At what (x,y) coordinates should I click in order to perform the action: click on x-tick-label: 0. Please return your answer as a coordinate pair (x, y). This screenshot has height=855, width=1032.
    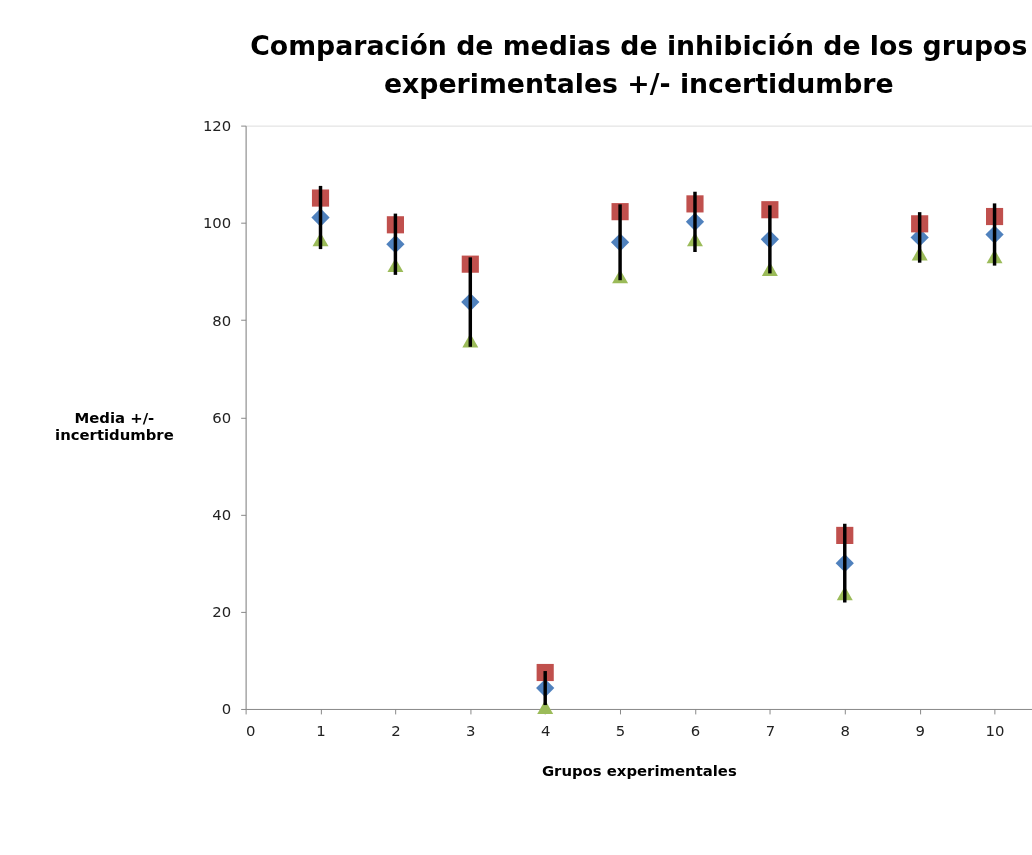
    Looking at the image, I should click on (251, 731).